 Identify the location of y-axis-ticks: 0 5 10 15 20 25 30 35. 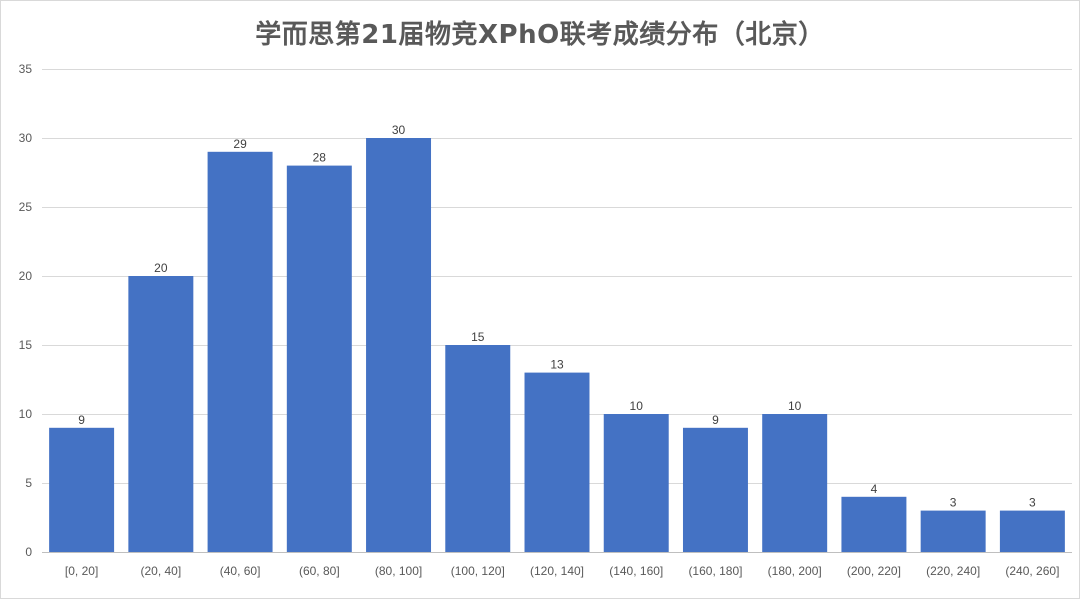
(26, 310).